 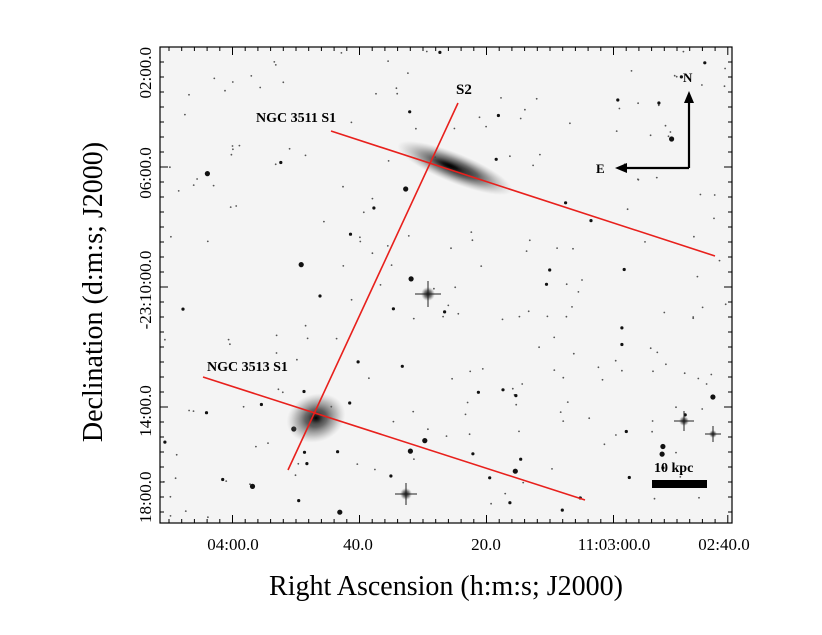 I want to click on compass-north-label: N, so click(x=688, y=77).